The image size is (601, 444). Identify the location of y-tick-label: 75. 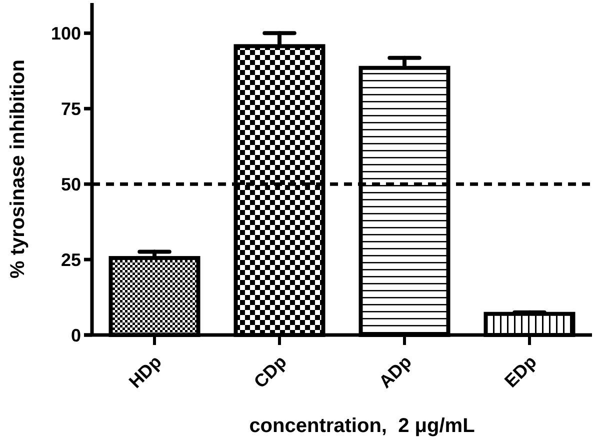
(70, 108).